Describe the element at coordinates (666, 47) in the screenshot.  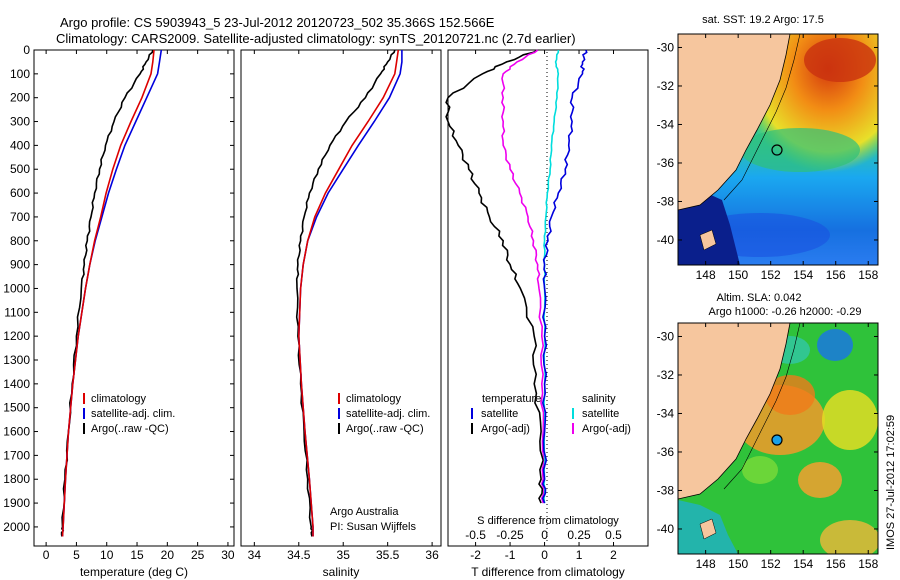
I see `lat-tick-label: -30` at that location.